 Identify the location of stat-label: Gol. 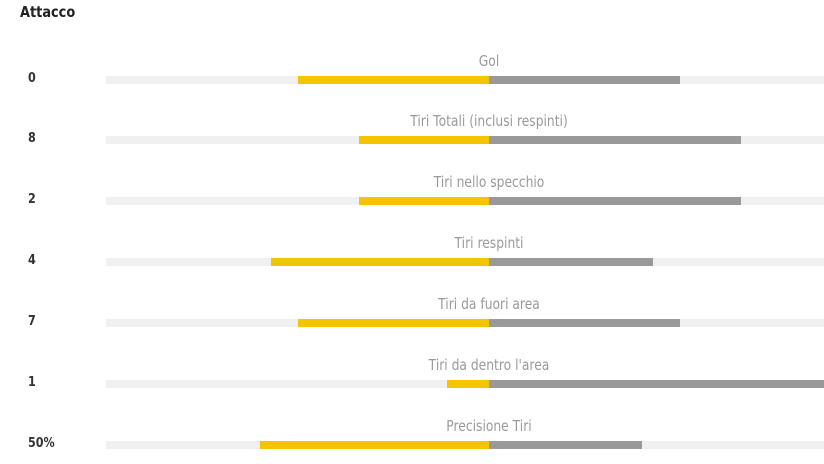
(489, 61).